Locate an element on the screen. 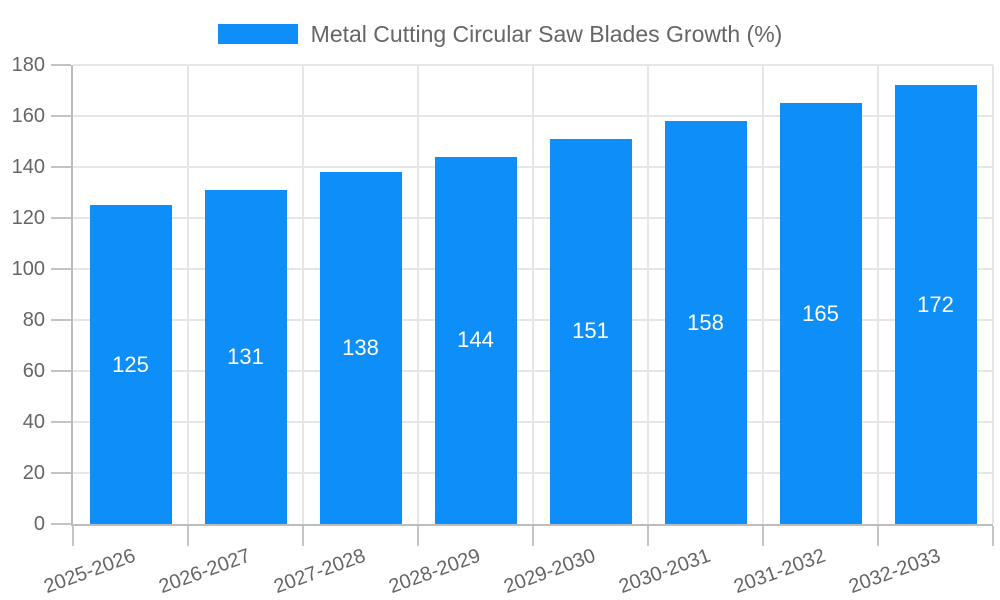 The width and height of the screenshot is (1000, 600). y-axis-label: 20 is located at coordinates (33, 473).